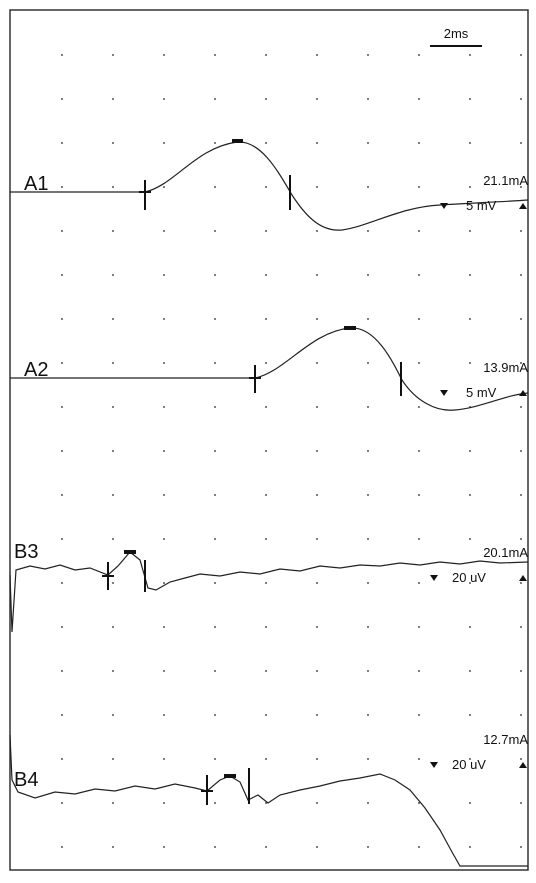 The width and height of the screenshot is (536, 883). What do you see at coordinates (26, 780) in the screenshot?
I see `trace-label: B4` at bounding box center [26, 780].